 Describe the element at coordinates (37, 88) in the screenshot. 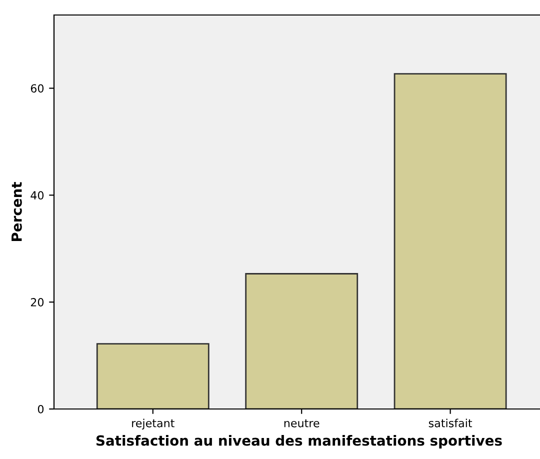

I see `y-tick-label: 60` at that location.